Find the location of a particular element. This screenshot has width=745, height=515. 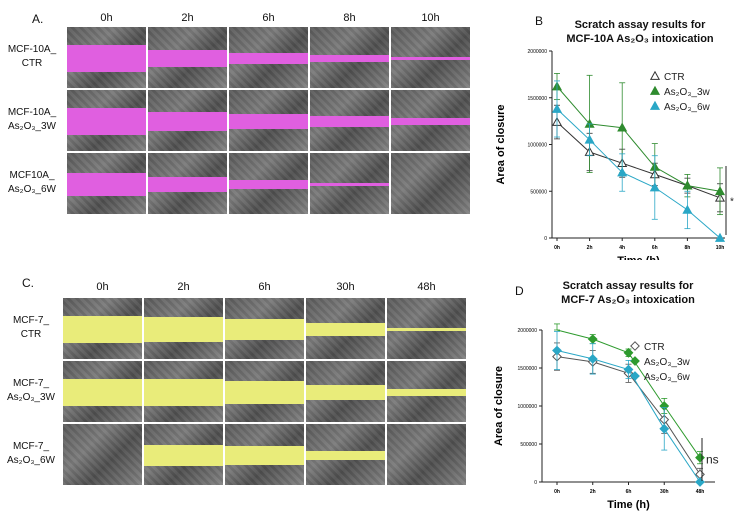

timepoint-label-8h: 8h is located at coordinates (349, 18).